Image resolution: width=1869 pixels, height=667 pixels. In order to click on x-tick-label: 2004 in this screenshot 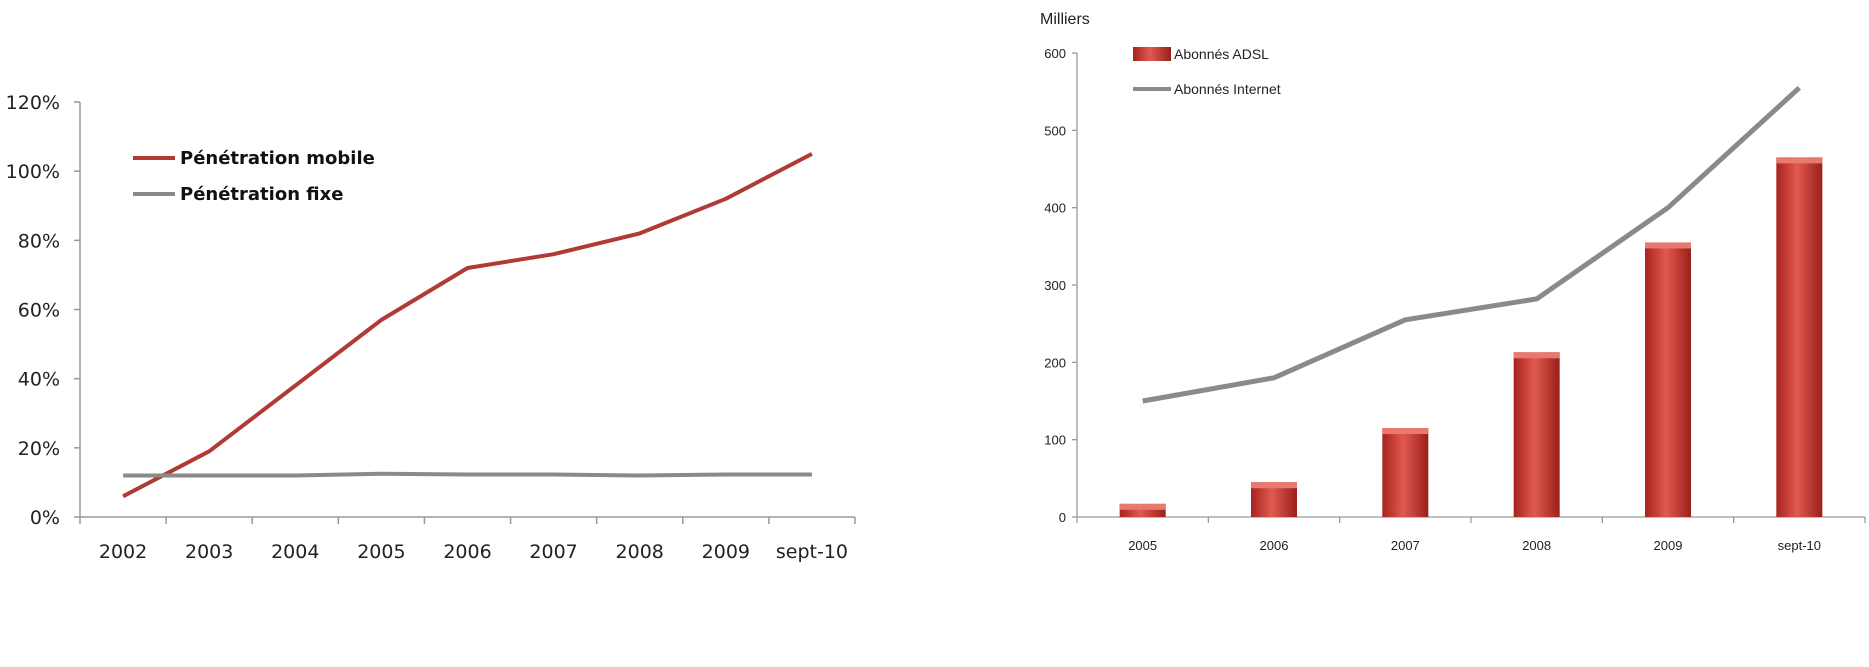, I will do `click(295, 552)`.